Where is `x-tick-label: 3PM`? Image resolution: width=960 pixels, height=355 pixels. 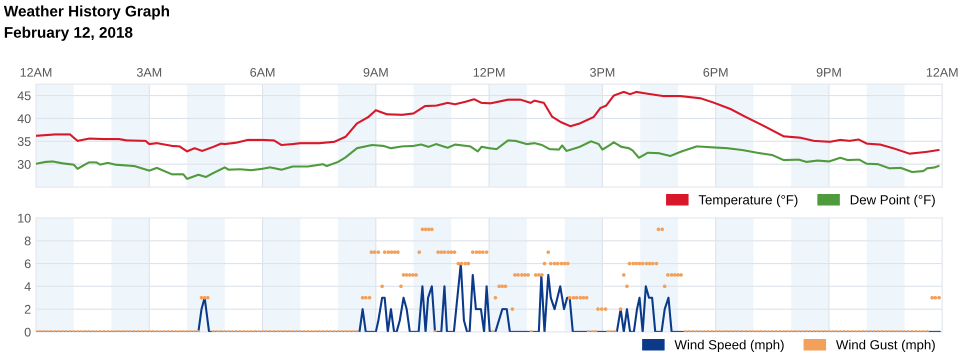 x-tick-label: 3PM is located at coordinates (602, 72).